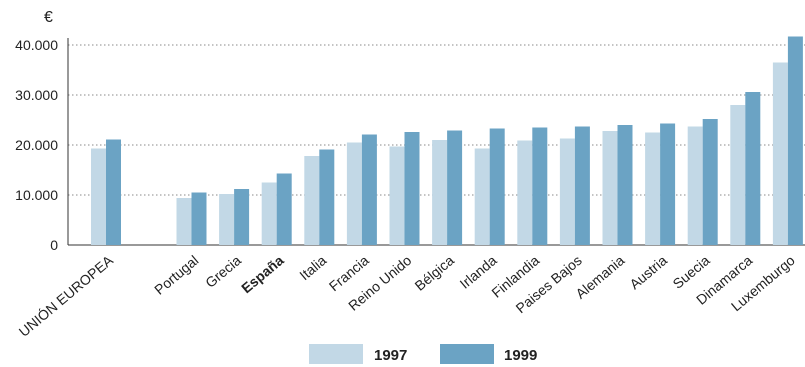 Image resolution: width=805 pixels, height=367 pixels. What do you see at coordinates (54, 245) in the screenshot?
I see `y-tick-label: 0` at bounding box center [54, 245].